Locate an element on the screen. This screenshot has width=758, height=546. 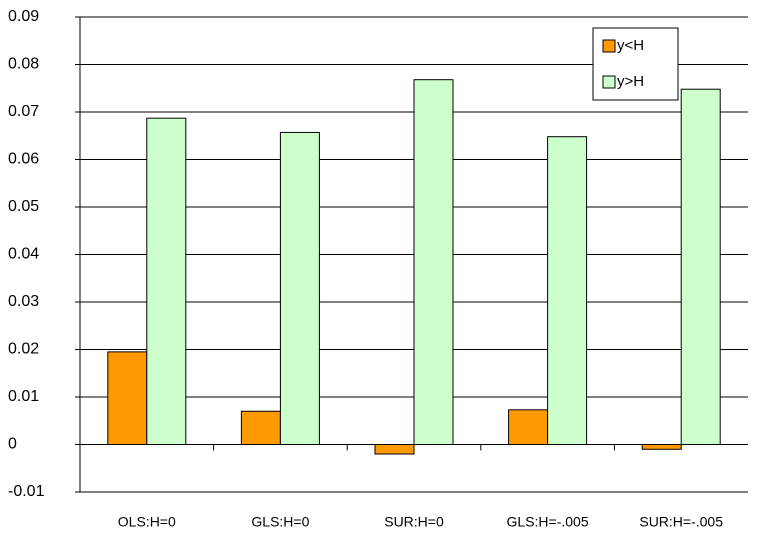
legend-label: y>H is located at coordinates (630, 81).